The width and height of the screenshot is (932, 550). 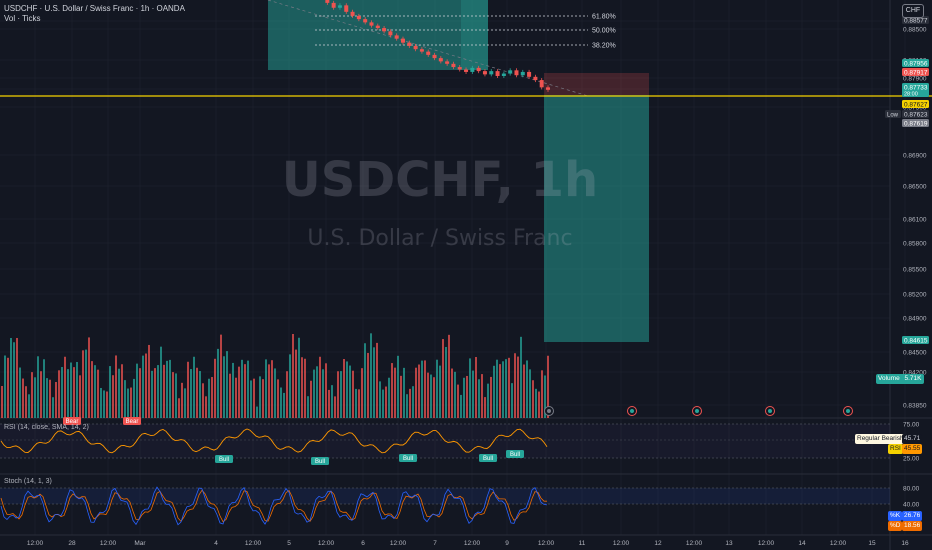 What do you see at coordinates (893, 114) in the screenshot?
I see `price-badge-tag` at bounding box center [893, 114].